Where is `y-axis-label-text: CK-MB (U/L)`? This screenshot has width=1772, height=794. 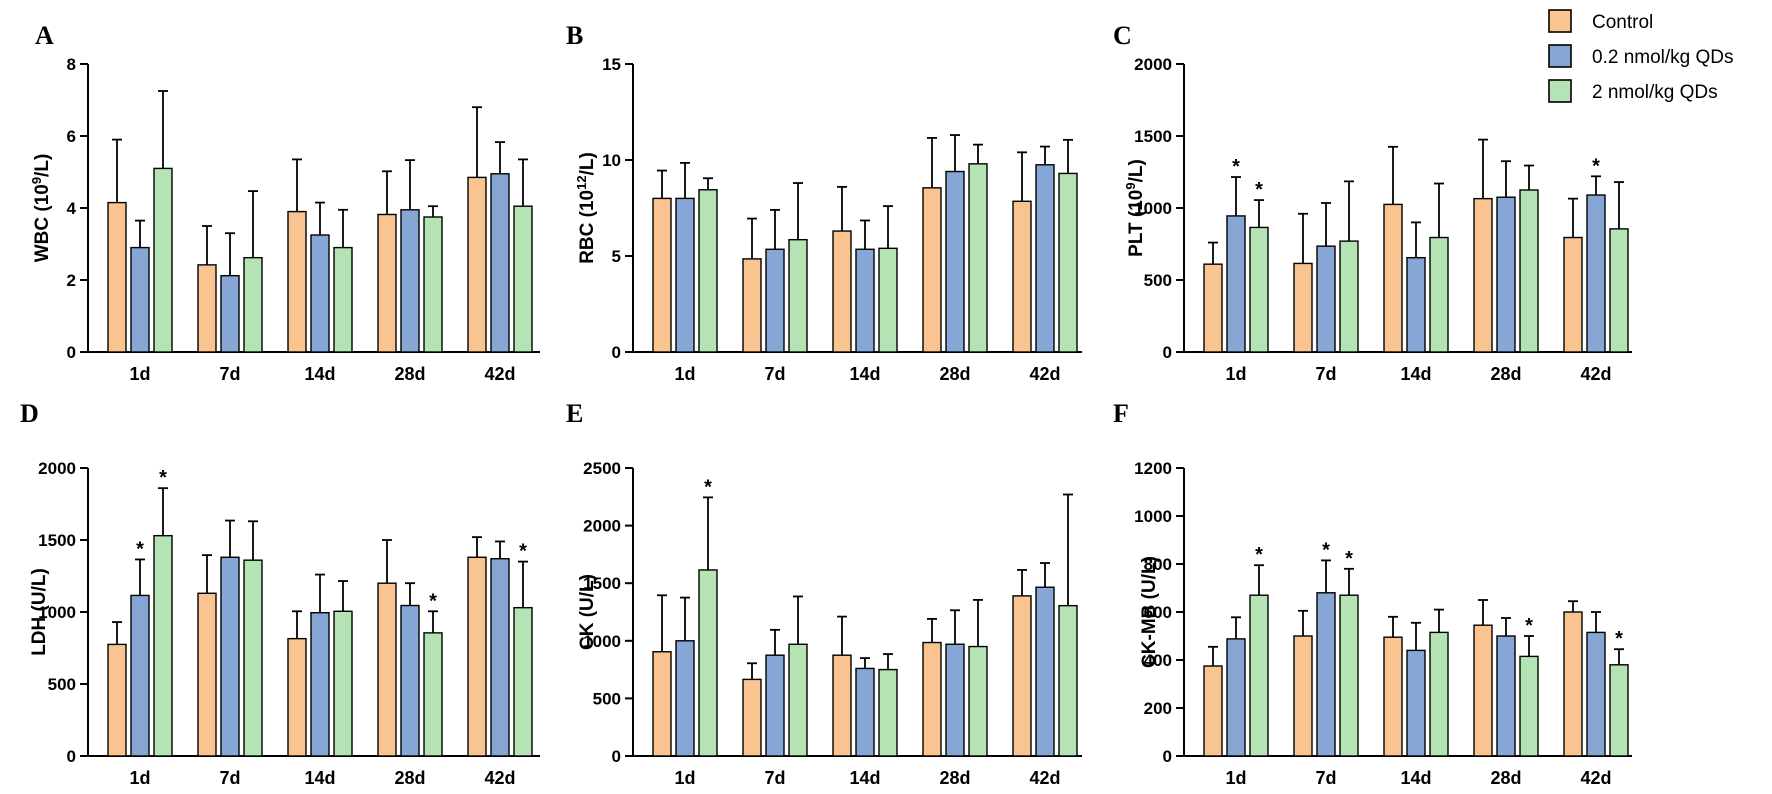
y-axis-label-text: CK-MB (U/L) is located at coordinates (1149, 612).